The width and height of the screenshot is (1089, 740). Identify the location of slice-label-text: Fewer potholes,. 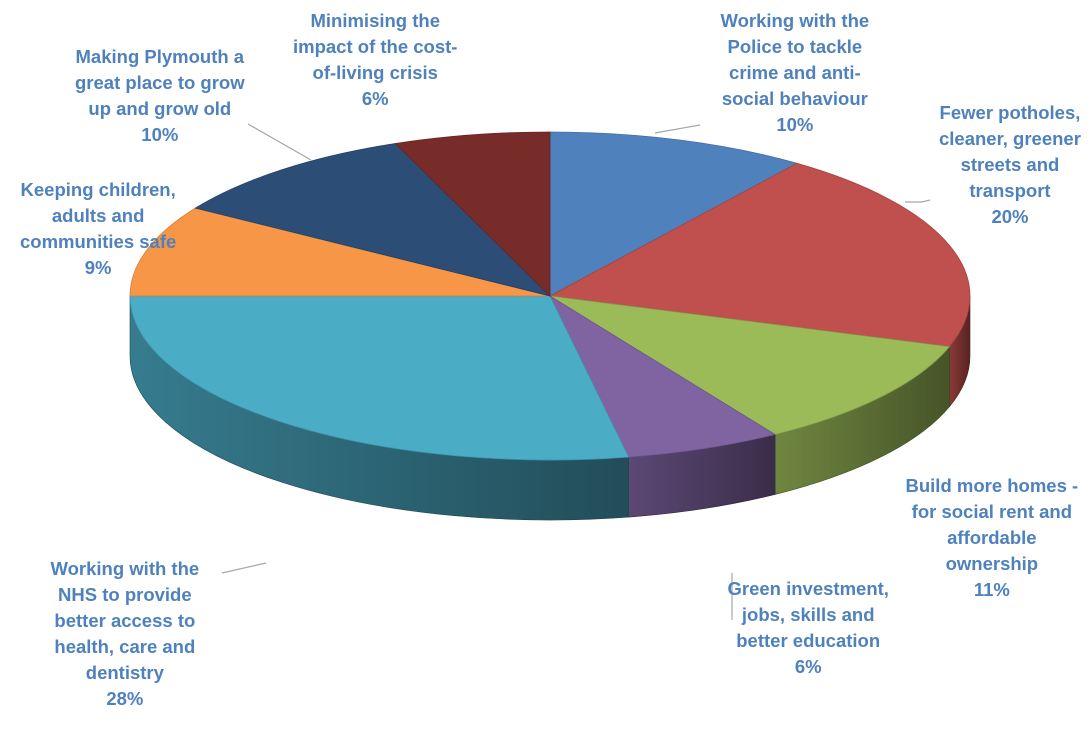
(1010, 112).